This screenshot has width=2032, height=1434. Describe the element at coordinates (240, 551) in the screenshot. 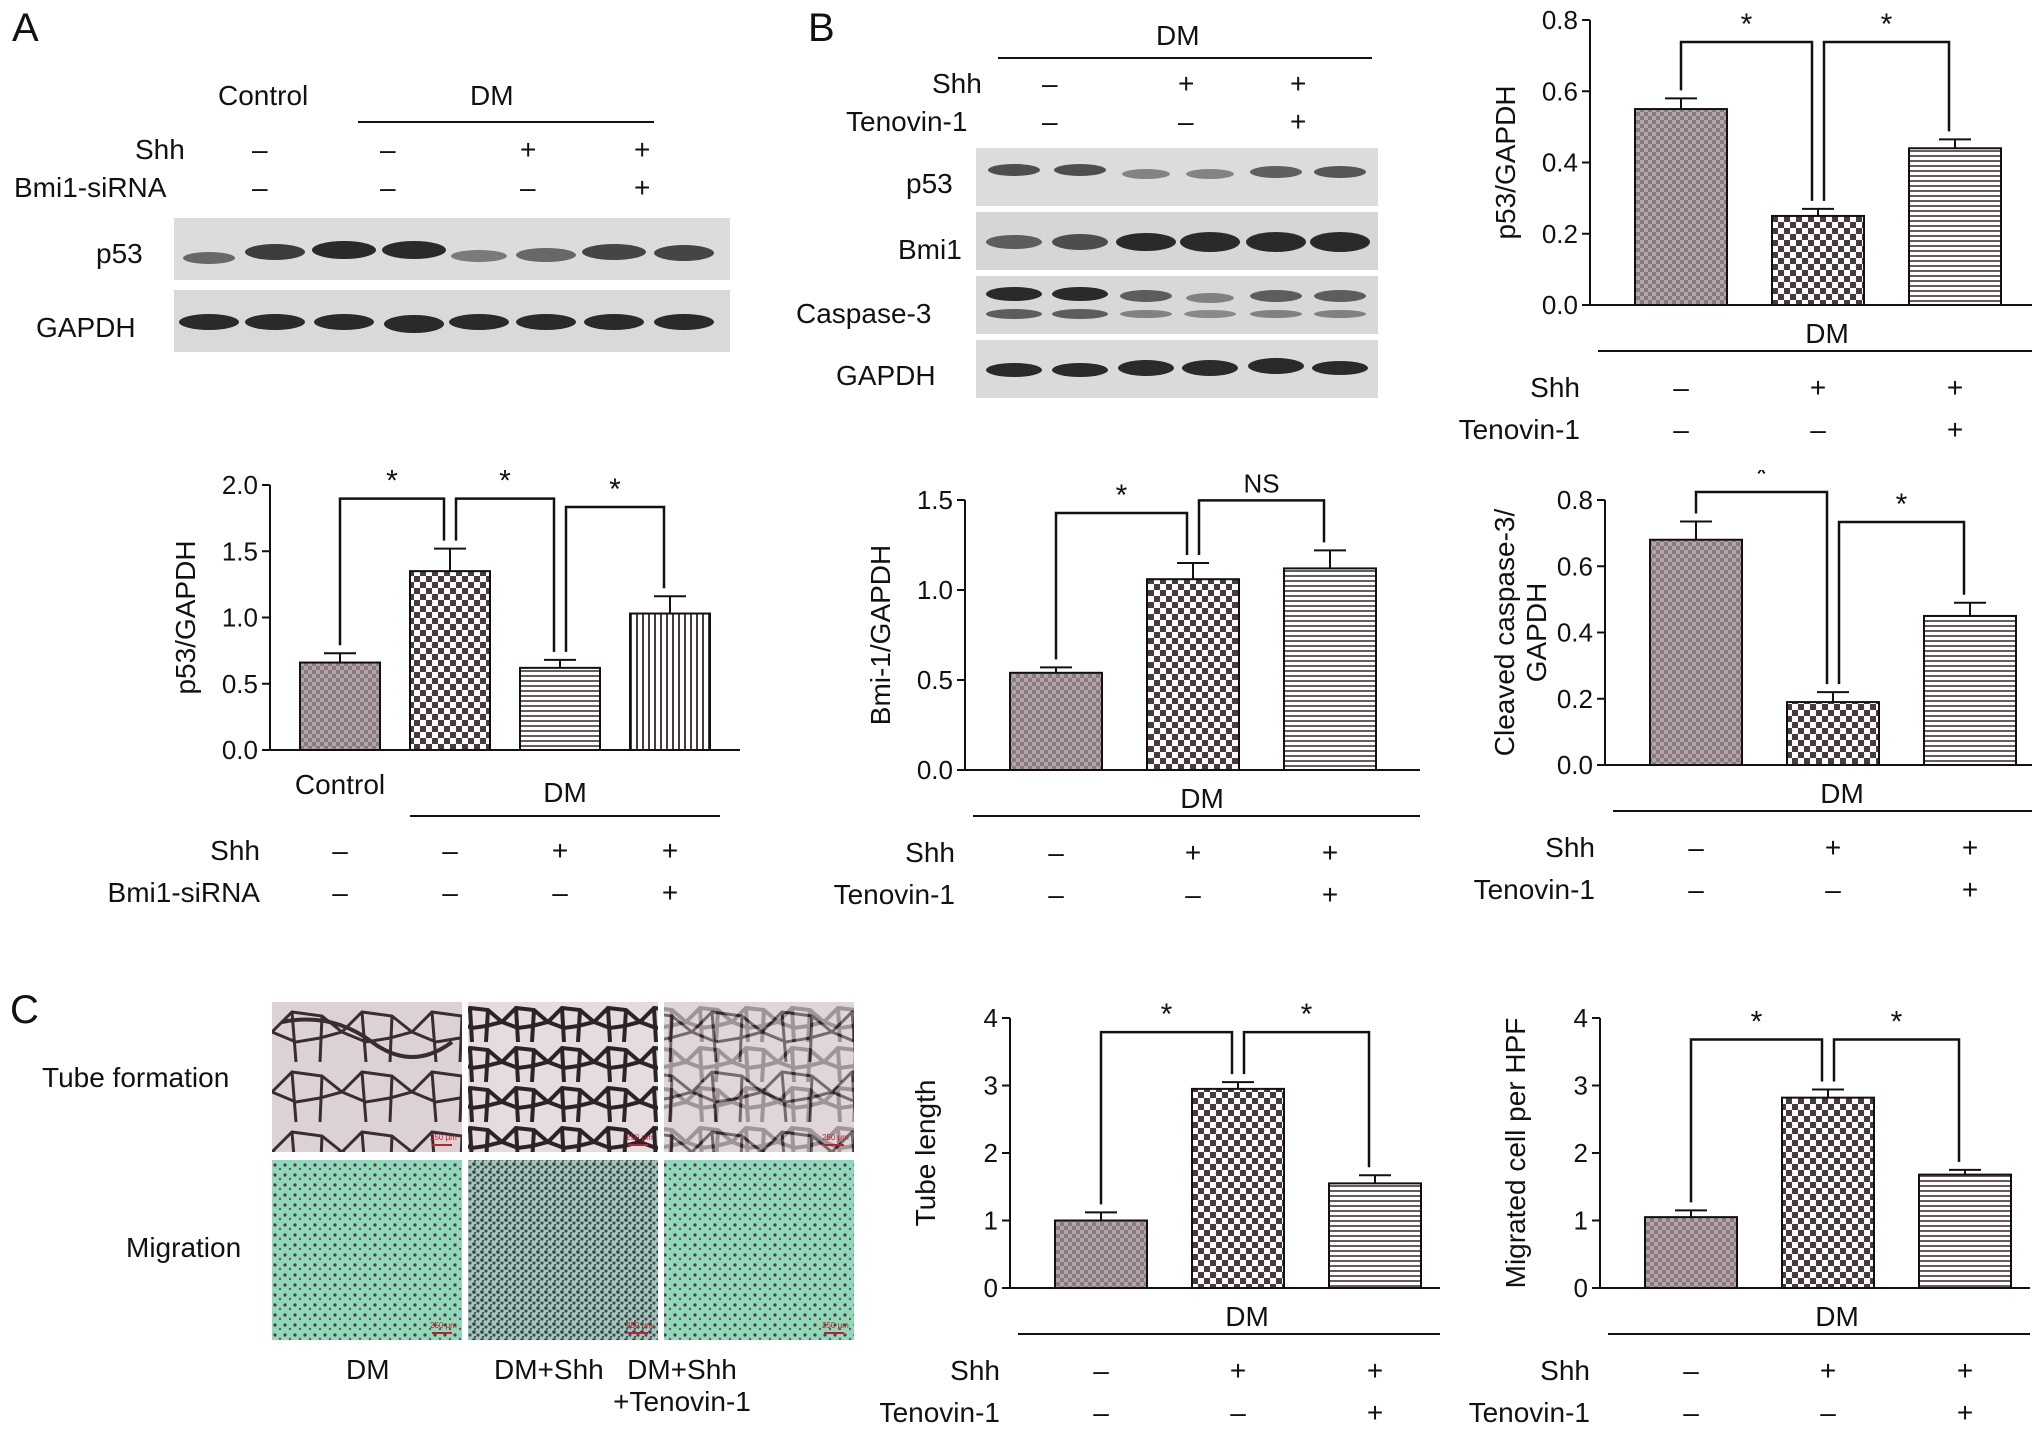

I see `y-tick-label: 1.5` at that location.